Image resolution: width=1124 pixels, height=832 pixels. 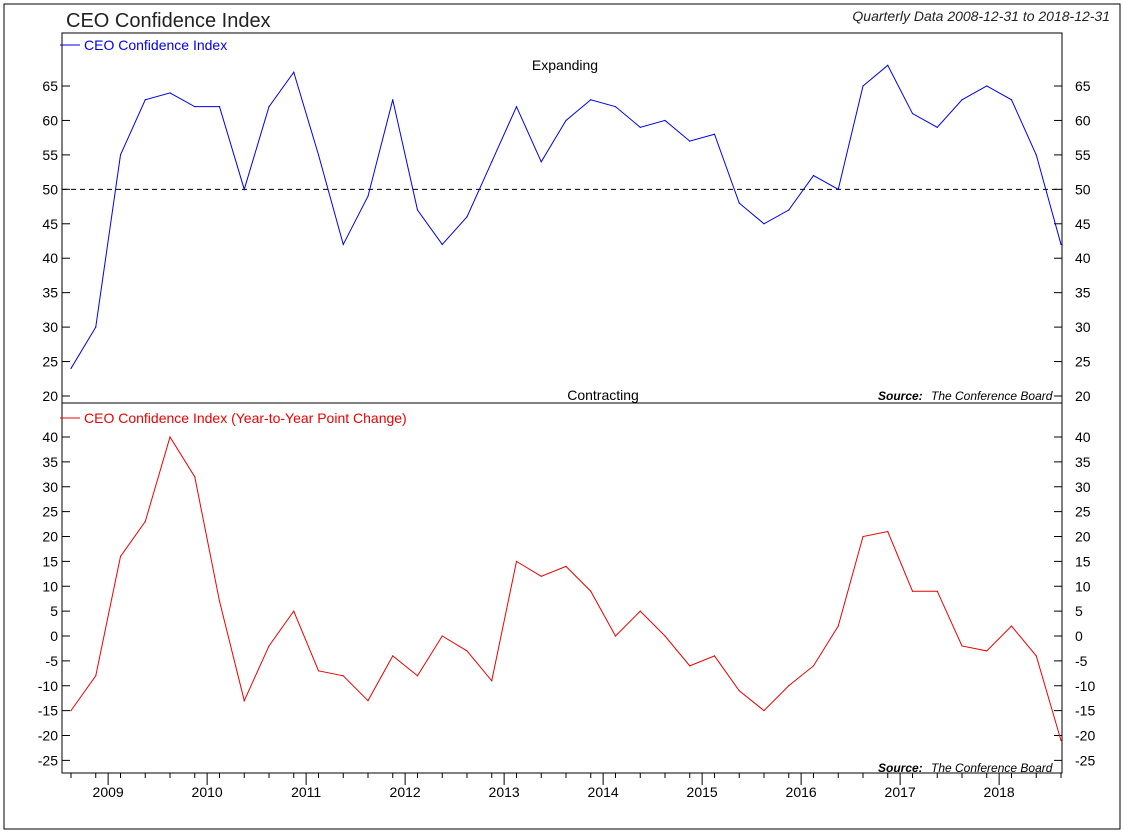 I want to click on x-axis: 2009 2010 2011 2012 2013 2014 2015 2016 2017 2018, so click(x=566, y=786).